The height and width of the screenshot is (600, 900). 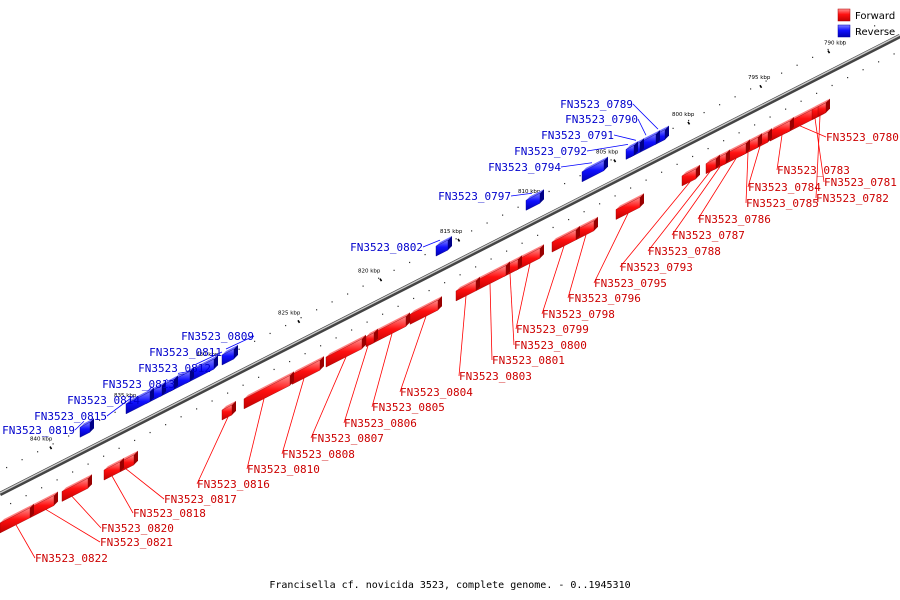 I want to click on gene-label: FN3523_0803, so click(x=495, y=376).